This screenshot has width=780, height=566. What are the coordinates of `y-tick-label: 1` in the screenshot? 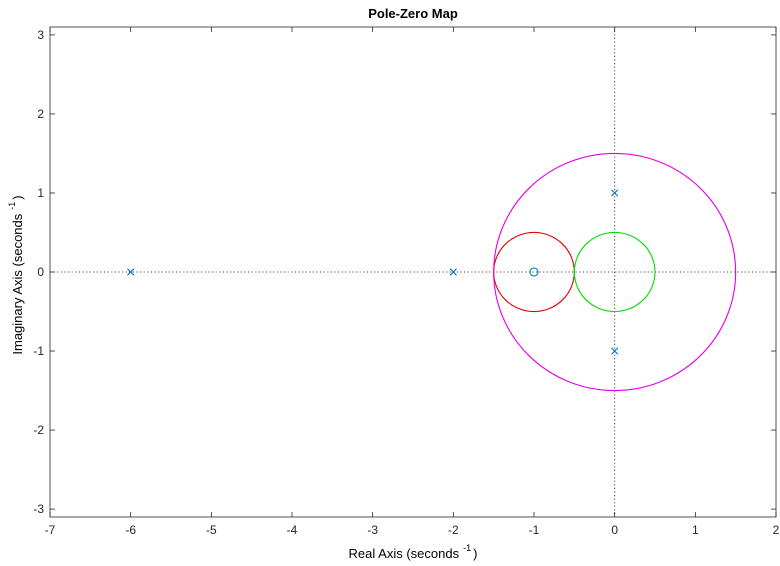 It's located at (40, 193).